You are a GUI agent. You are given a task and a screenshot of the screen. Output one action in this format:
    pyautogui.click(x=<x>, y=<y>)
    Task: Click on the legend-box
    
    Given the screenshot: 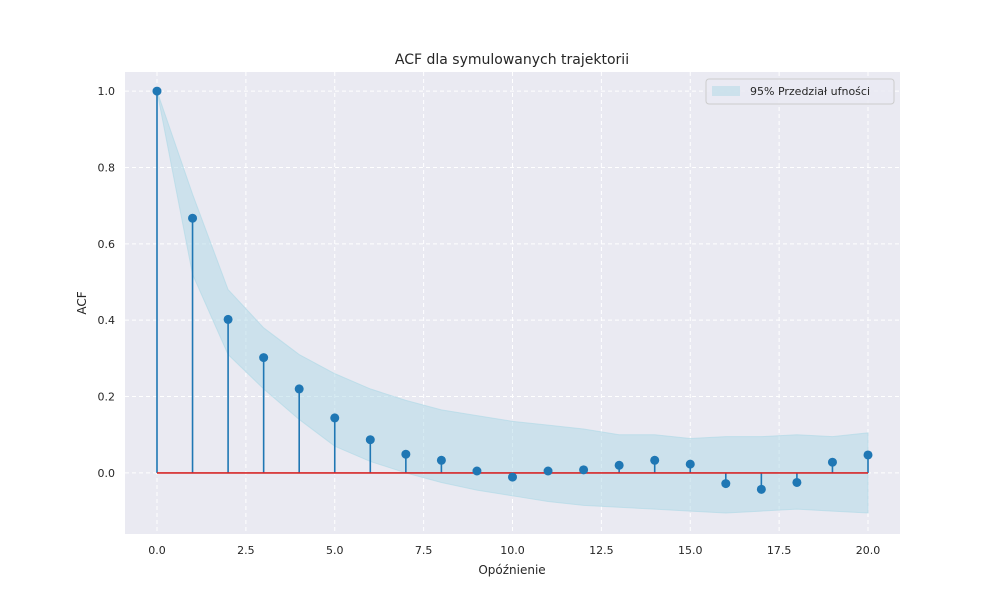 What is the action you would take?
    pyautogui.click(x=800, y=91)
    